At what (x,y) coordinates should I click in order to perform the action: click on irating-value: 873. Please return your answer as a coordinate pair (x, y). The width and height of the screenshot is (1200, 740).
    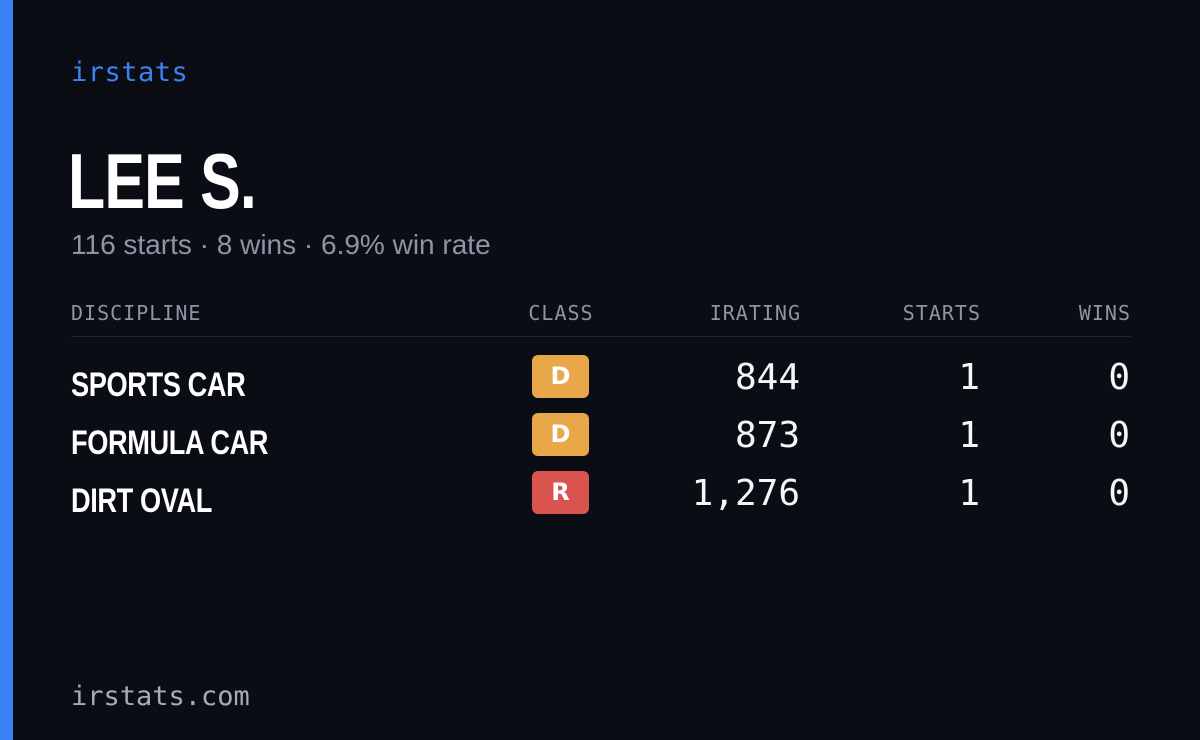
    Looking at the image, I should click on (767, 435).